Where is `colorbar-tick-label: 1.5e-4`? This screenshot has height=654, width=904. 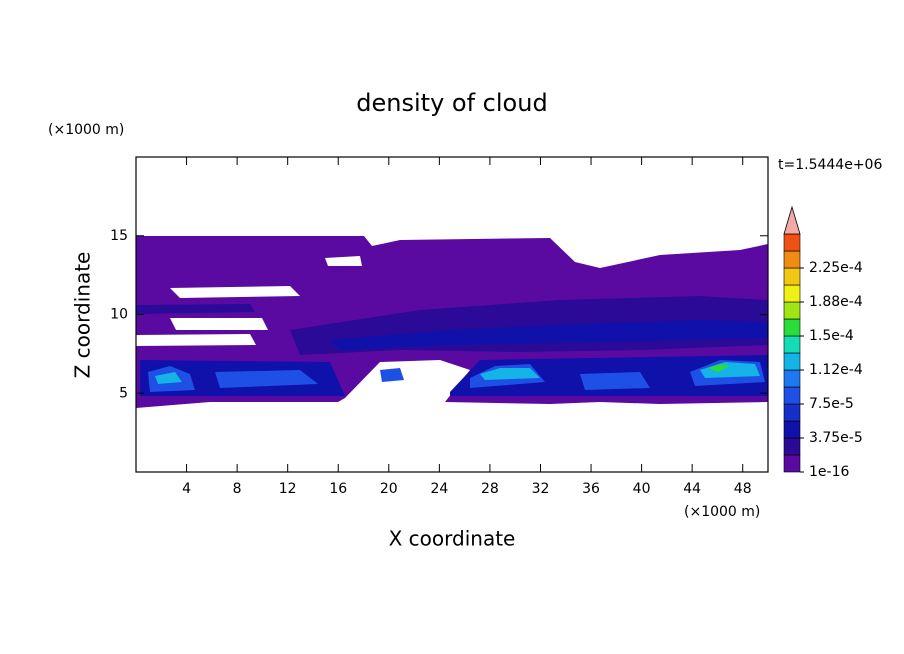 colorbar-tick-label: 1.5e-4 is located at coordinates (831, 336).